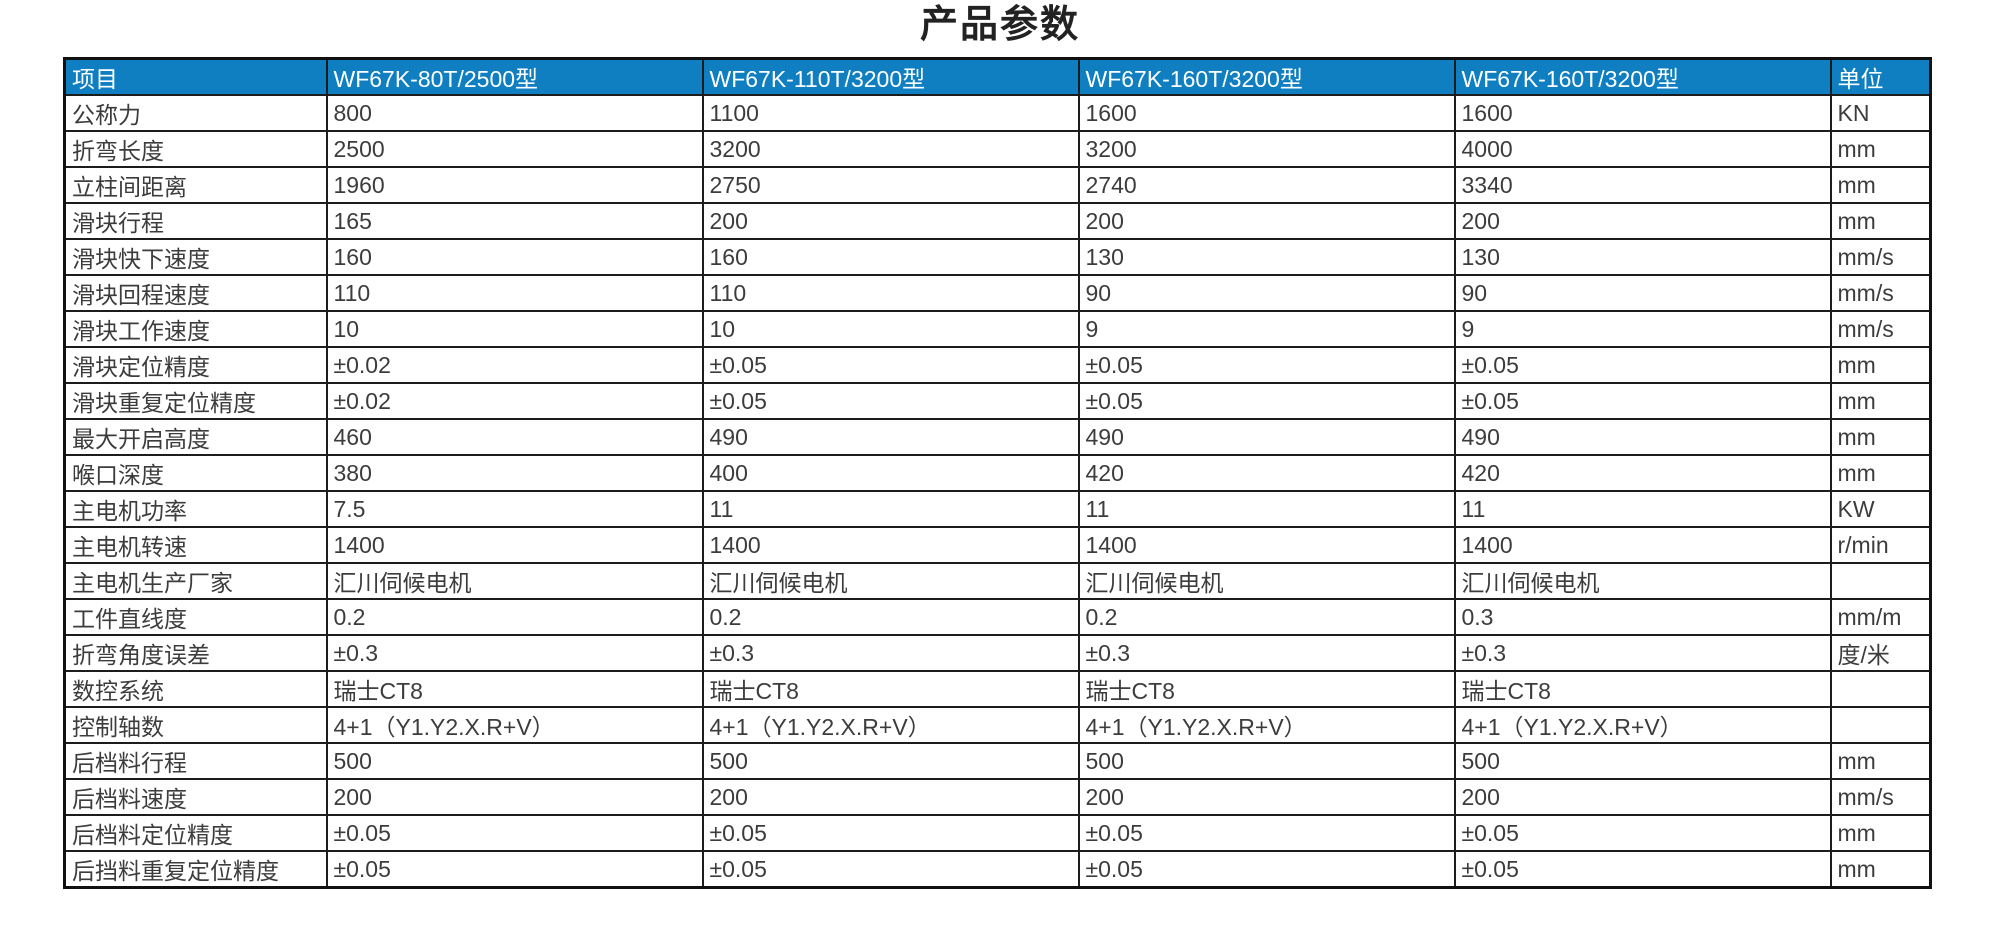  Describe the element at coordinates (195, 113) in the screenshot. I see `row-label: 公称力` at that location.